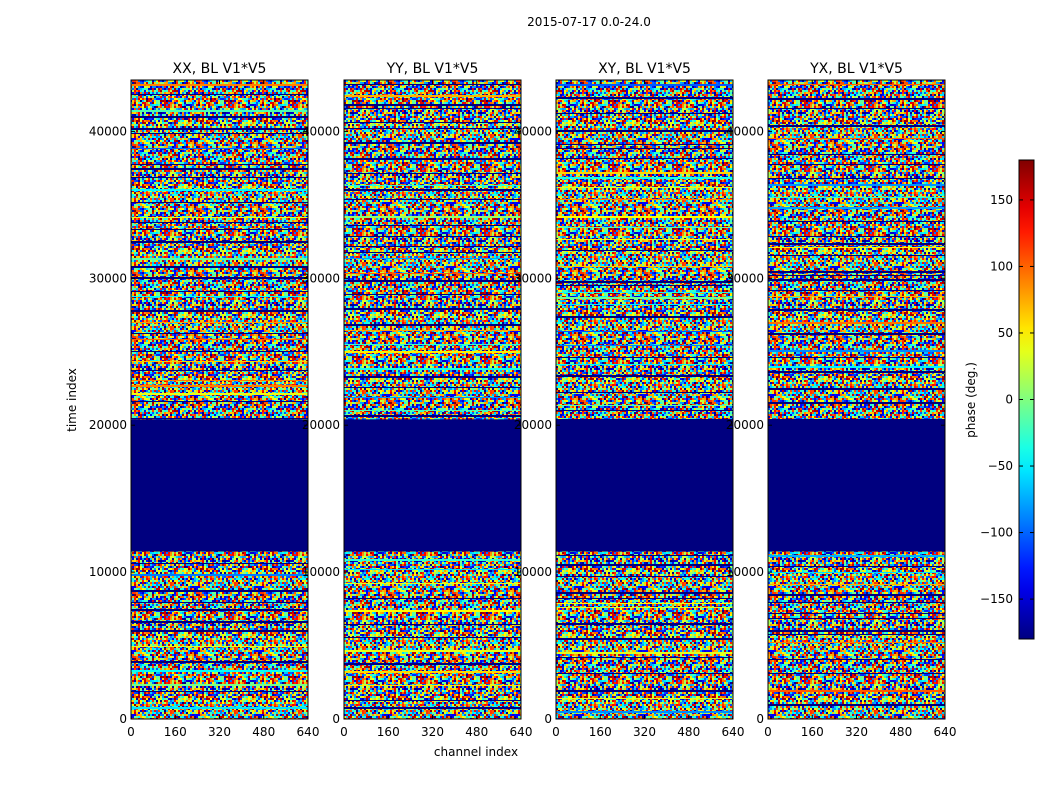 Image resolution: width=1050 pixels, height=800 pixels. I want to click on flagged-band, so click(644, 485).